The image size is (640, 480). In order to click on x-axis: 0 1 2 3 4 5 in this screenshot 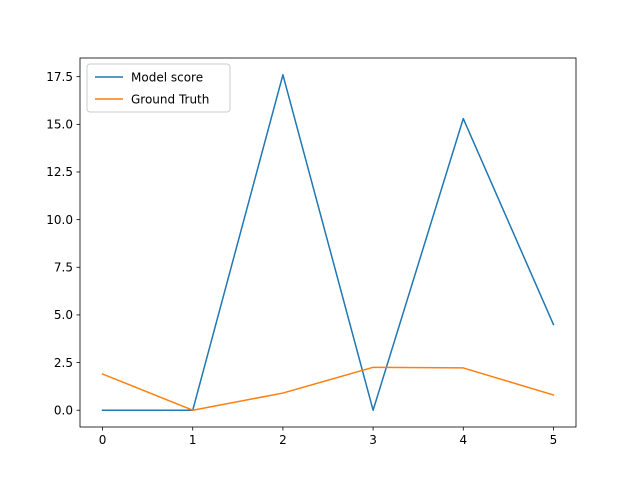, I will do `click(328, 437)`.